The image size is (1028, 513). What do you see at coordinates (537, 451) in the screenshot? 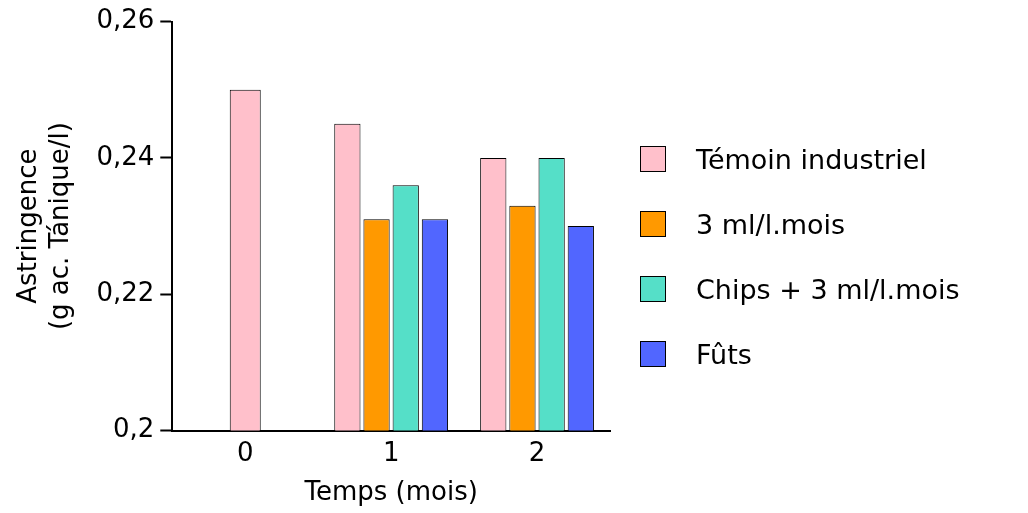
I see `x-tick-label: 2` at bounding box center [537, 451].